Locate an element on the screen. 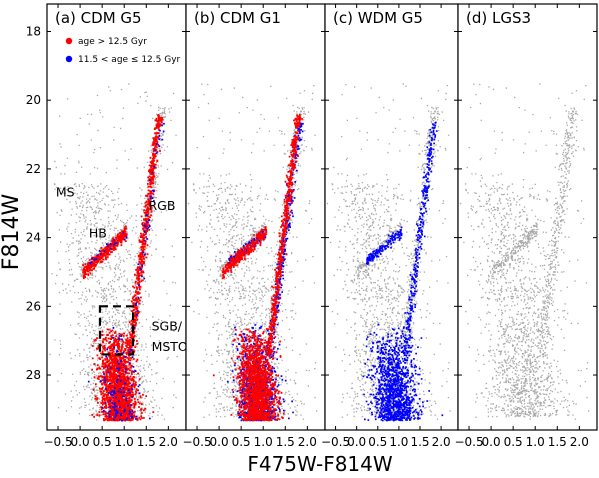  legend-label: 11.5 < age ≤ 12.5 Gyr is located at coordinates (129, 60).